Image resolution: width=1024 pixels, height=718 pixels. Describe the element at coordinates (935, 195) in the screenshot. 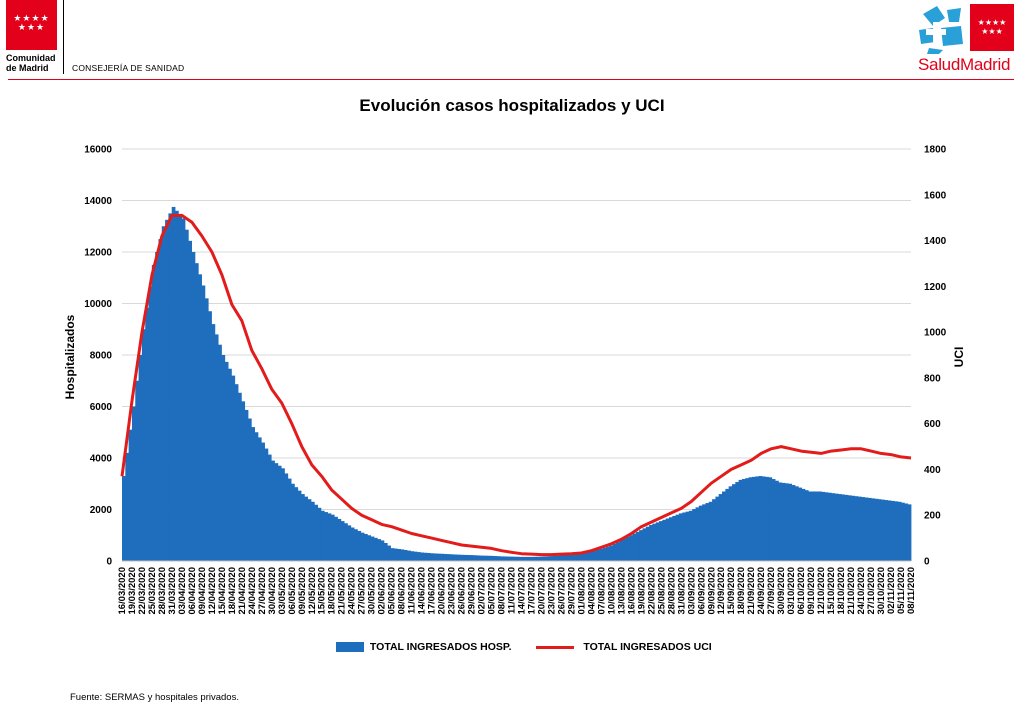

I see `y-tick-label-right: 1600` at that location.